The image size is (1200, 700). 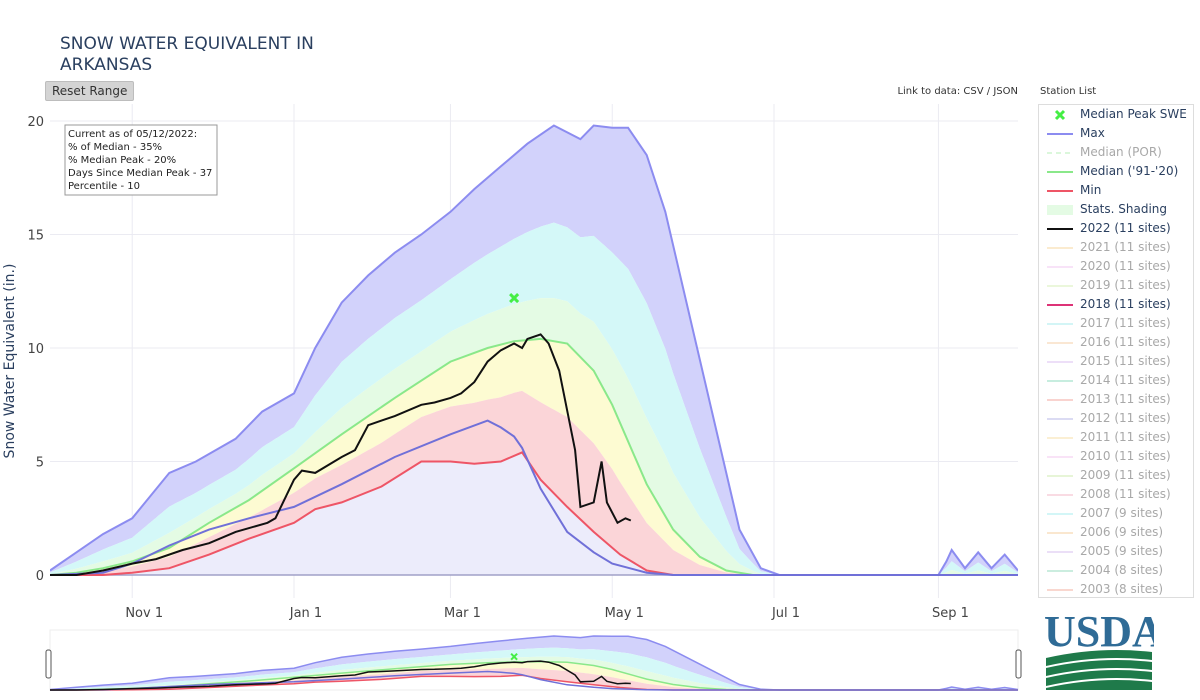 What do you see at coordinates (1116, 304) in the screenshot?
I see `legend-item: 2018 (11 sites)` at bounding box center [1116, 304].